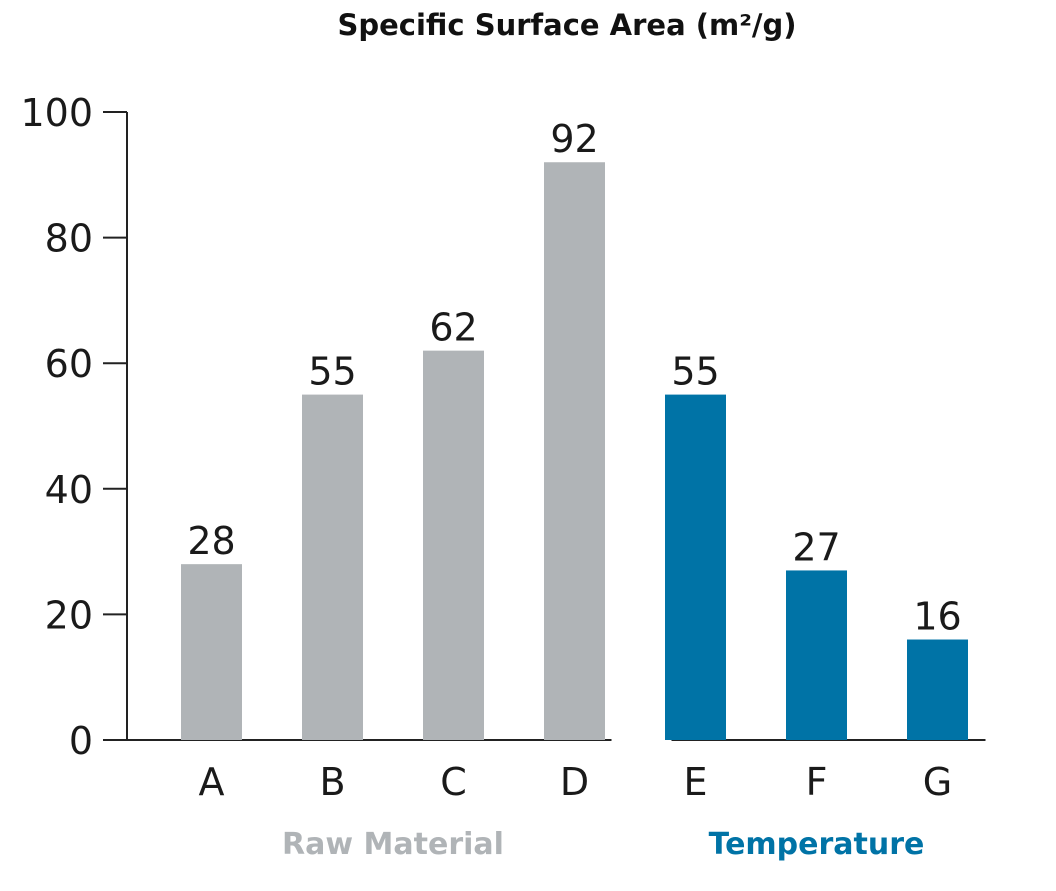 This screenshot has height=891, width=1056. What do you see at coordinates (695, 782) in the screenshot?
I see `category-label: E` at bounding box center [695, 782].